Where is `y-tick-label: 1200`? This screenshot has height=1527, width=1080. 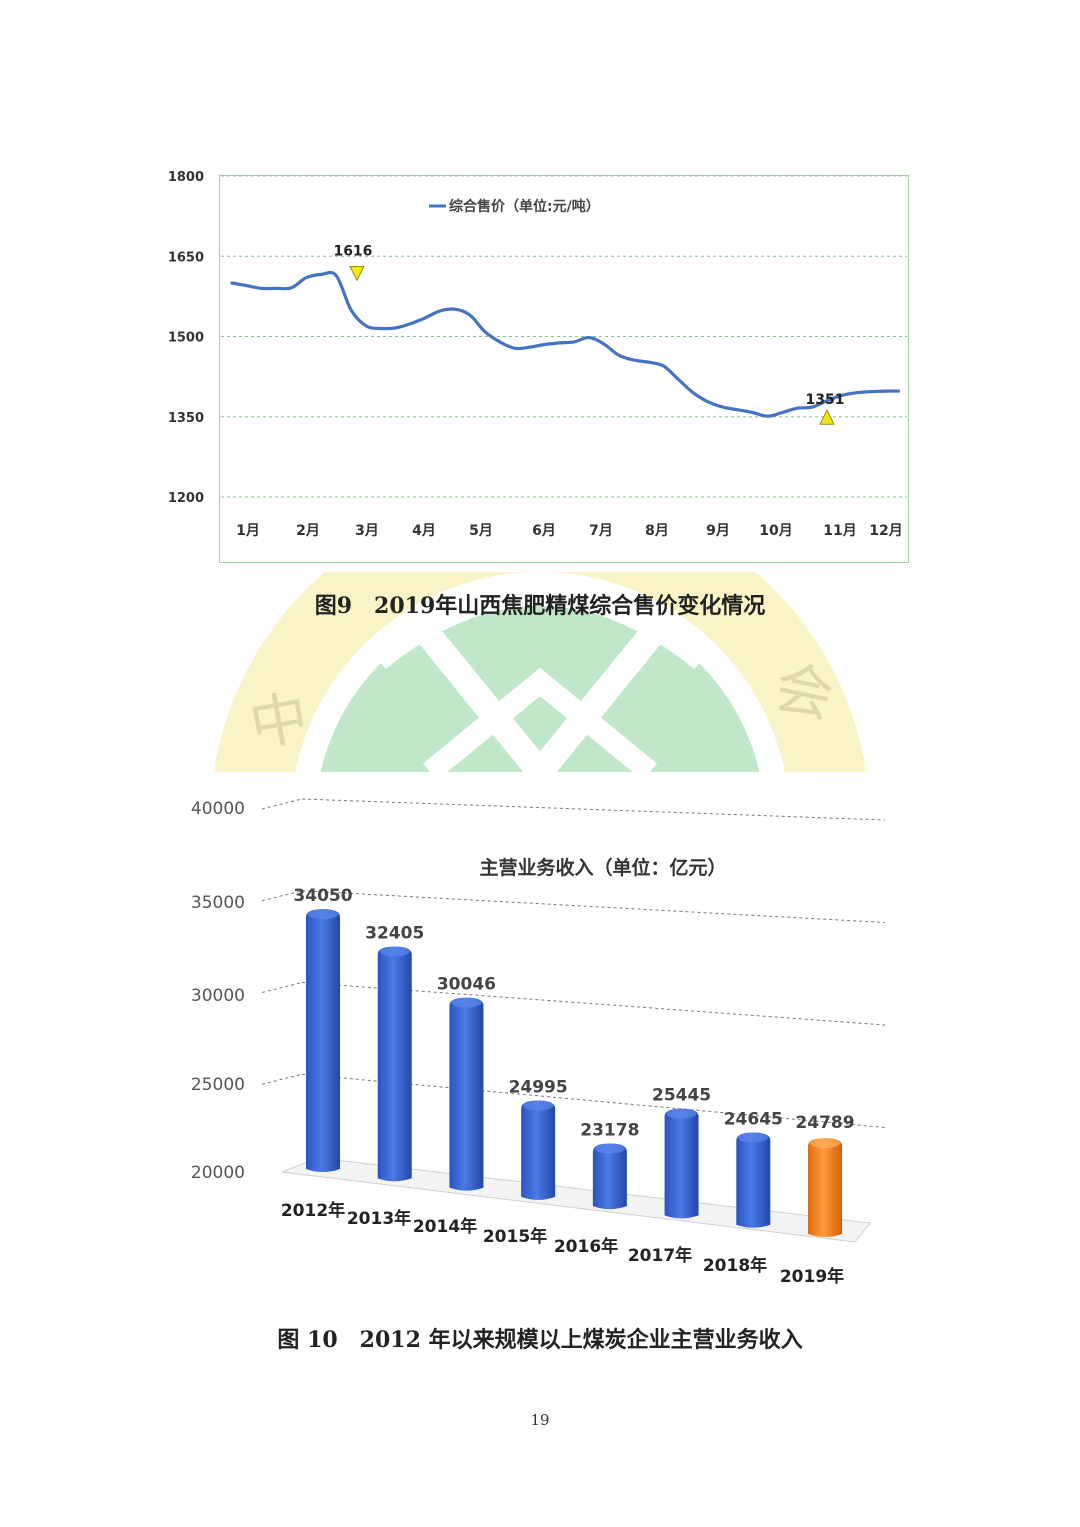
y-tick-label: 1200 is located at coordinates (186, 498).